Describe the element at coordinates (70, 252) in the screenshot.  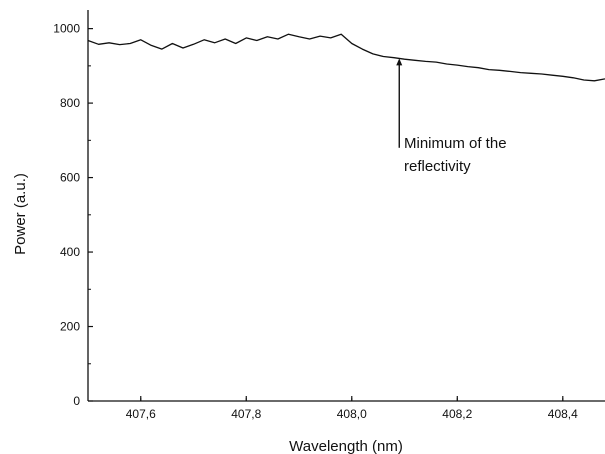
I see `y-tick-label: 400` at that location.